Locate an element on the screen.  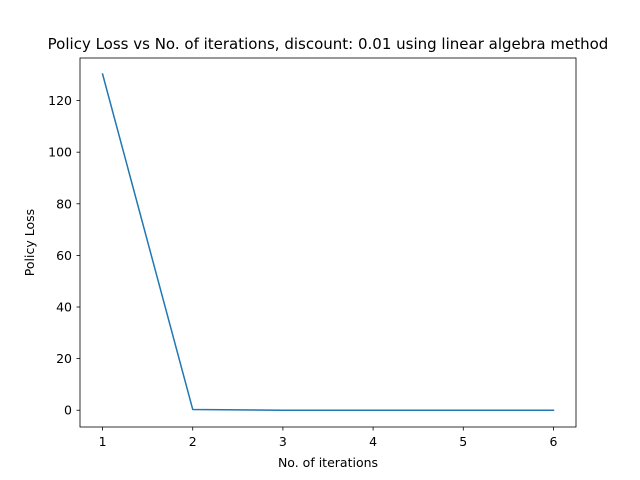
x-tick-label: 3 is located at coordinates (283, 441).